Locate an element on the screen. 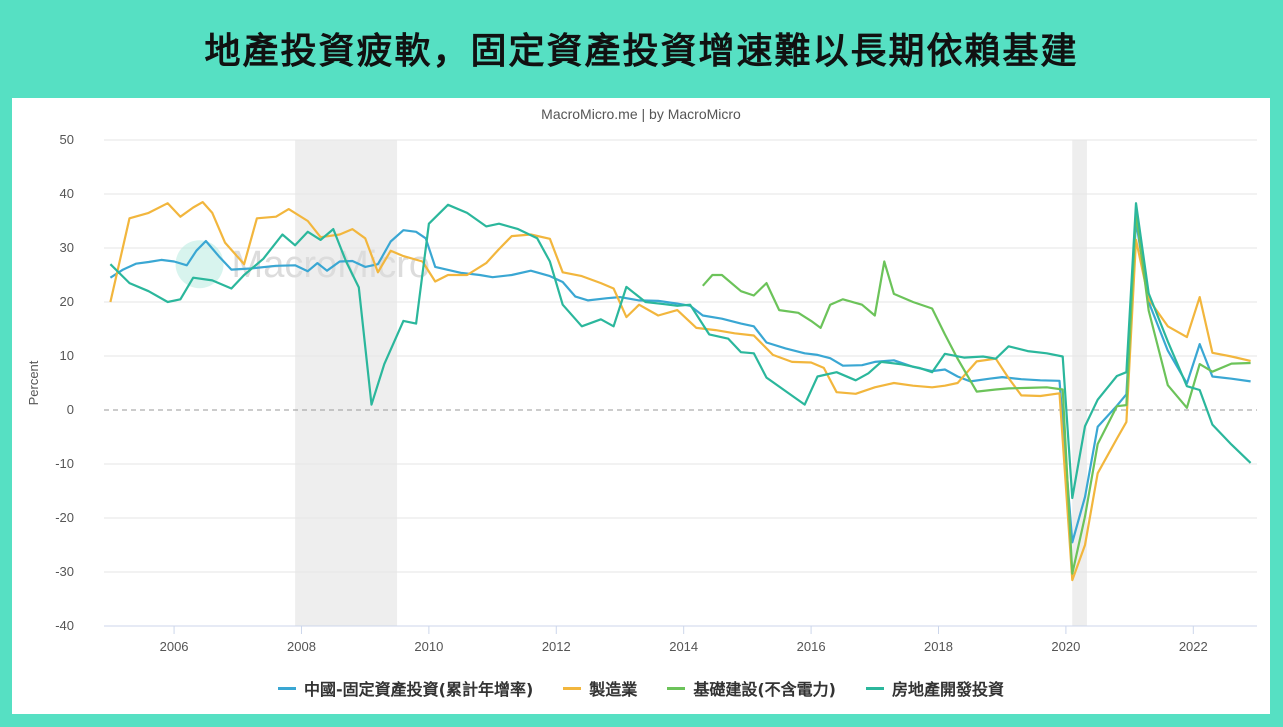 This screenshot has width=1283, height=727. legend-item-1: 製造業 is located at coordinates (600, 688).